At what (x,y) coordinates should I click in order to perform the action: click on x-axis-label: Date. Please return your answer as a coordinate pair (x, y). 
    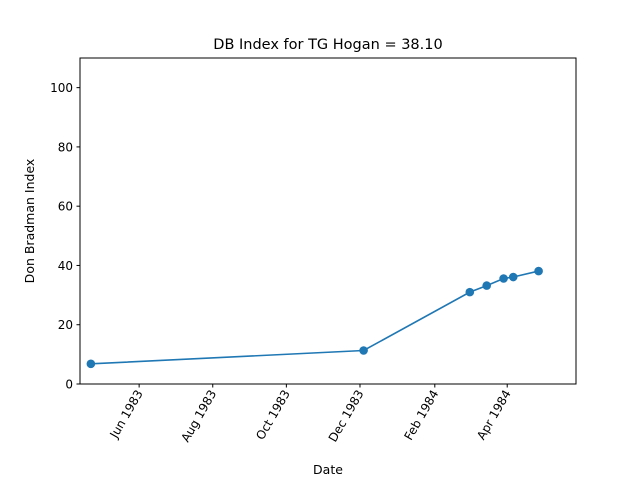
    Looking at the image, I should click on (328, 469).